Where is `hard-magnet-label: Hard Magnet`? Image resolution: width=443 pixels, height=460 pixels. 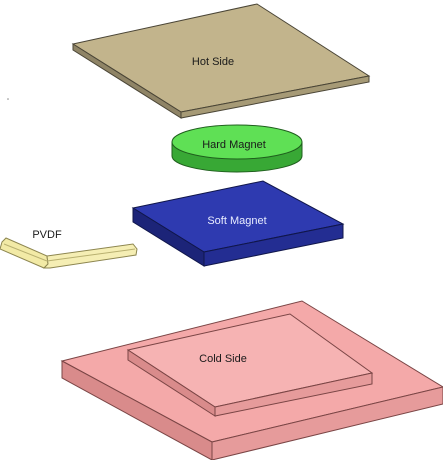
hard-magnet-label: Hard Magnet is located at coordinates (234, 145).